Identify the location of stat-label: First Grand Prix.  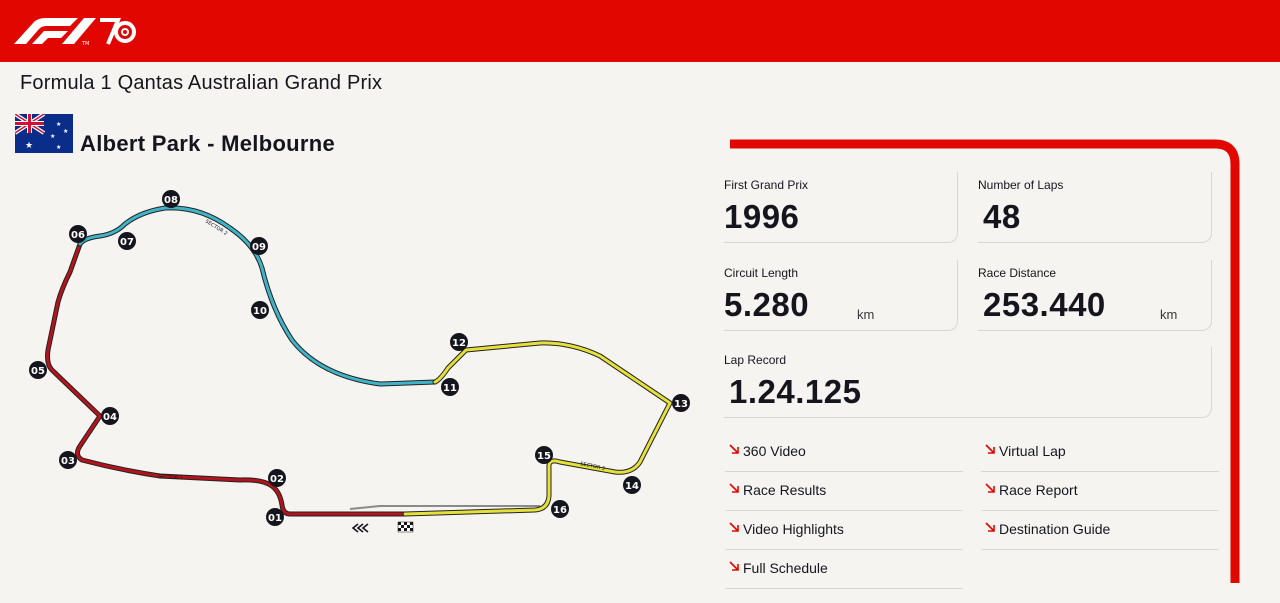
(766, 185).